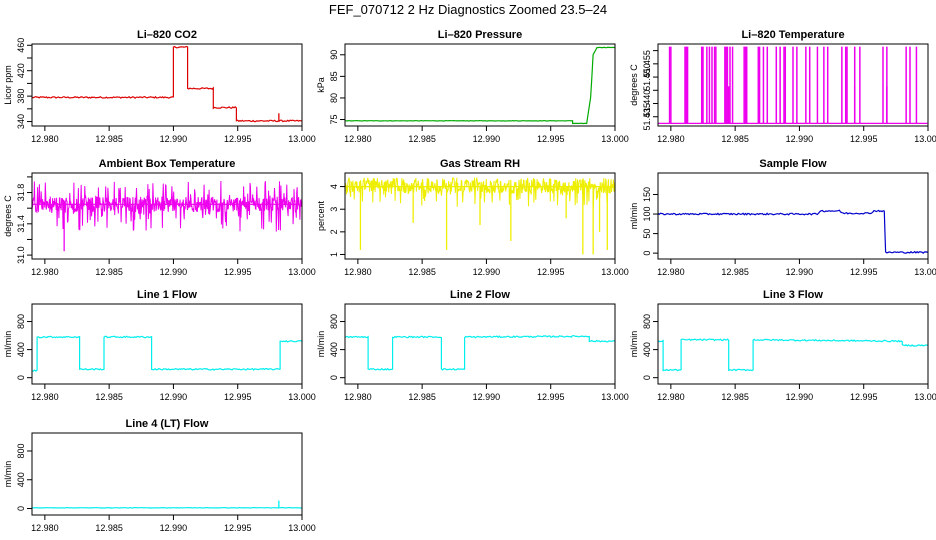  Describe the element at coordinates (647, 214) in the screenshot. I see `y-tick-label: 100` at that location.